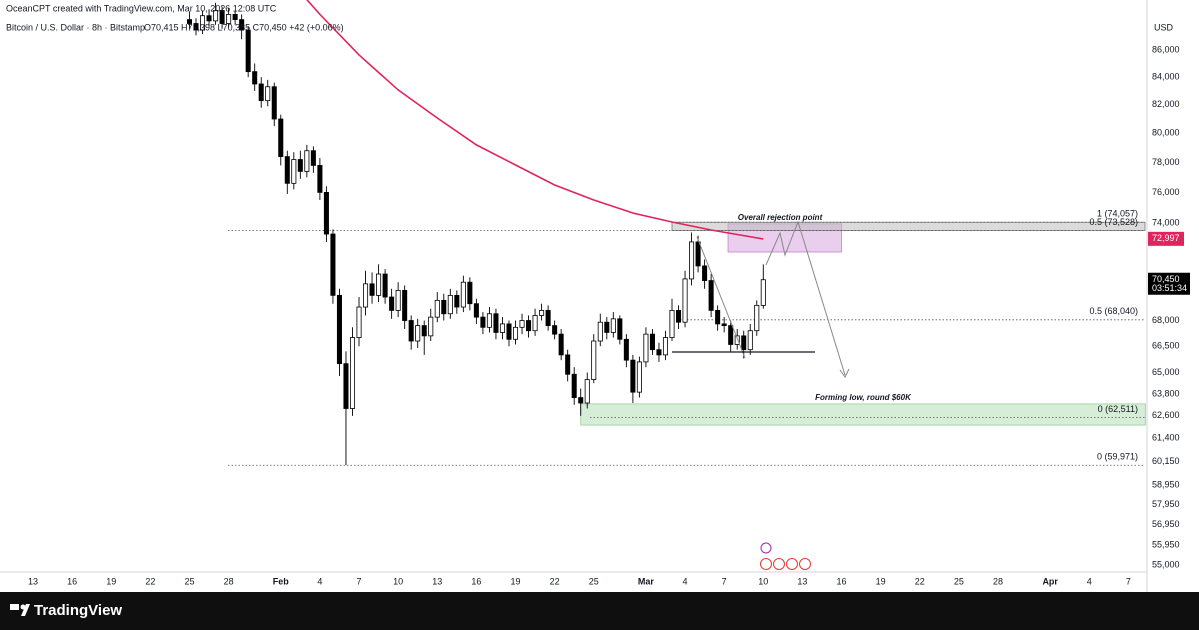 The width and height of the screenshot is (1199, 630). Describe the element at coordinates (863, 414) in the screenshot. I see `zone` at that location.